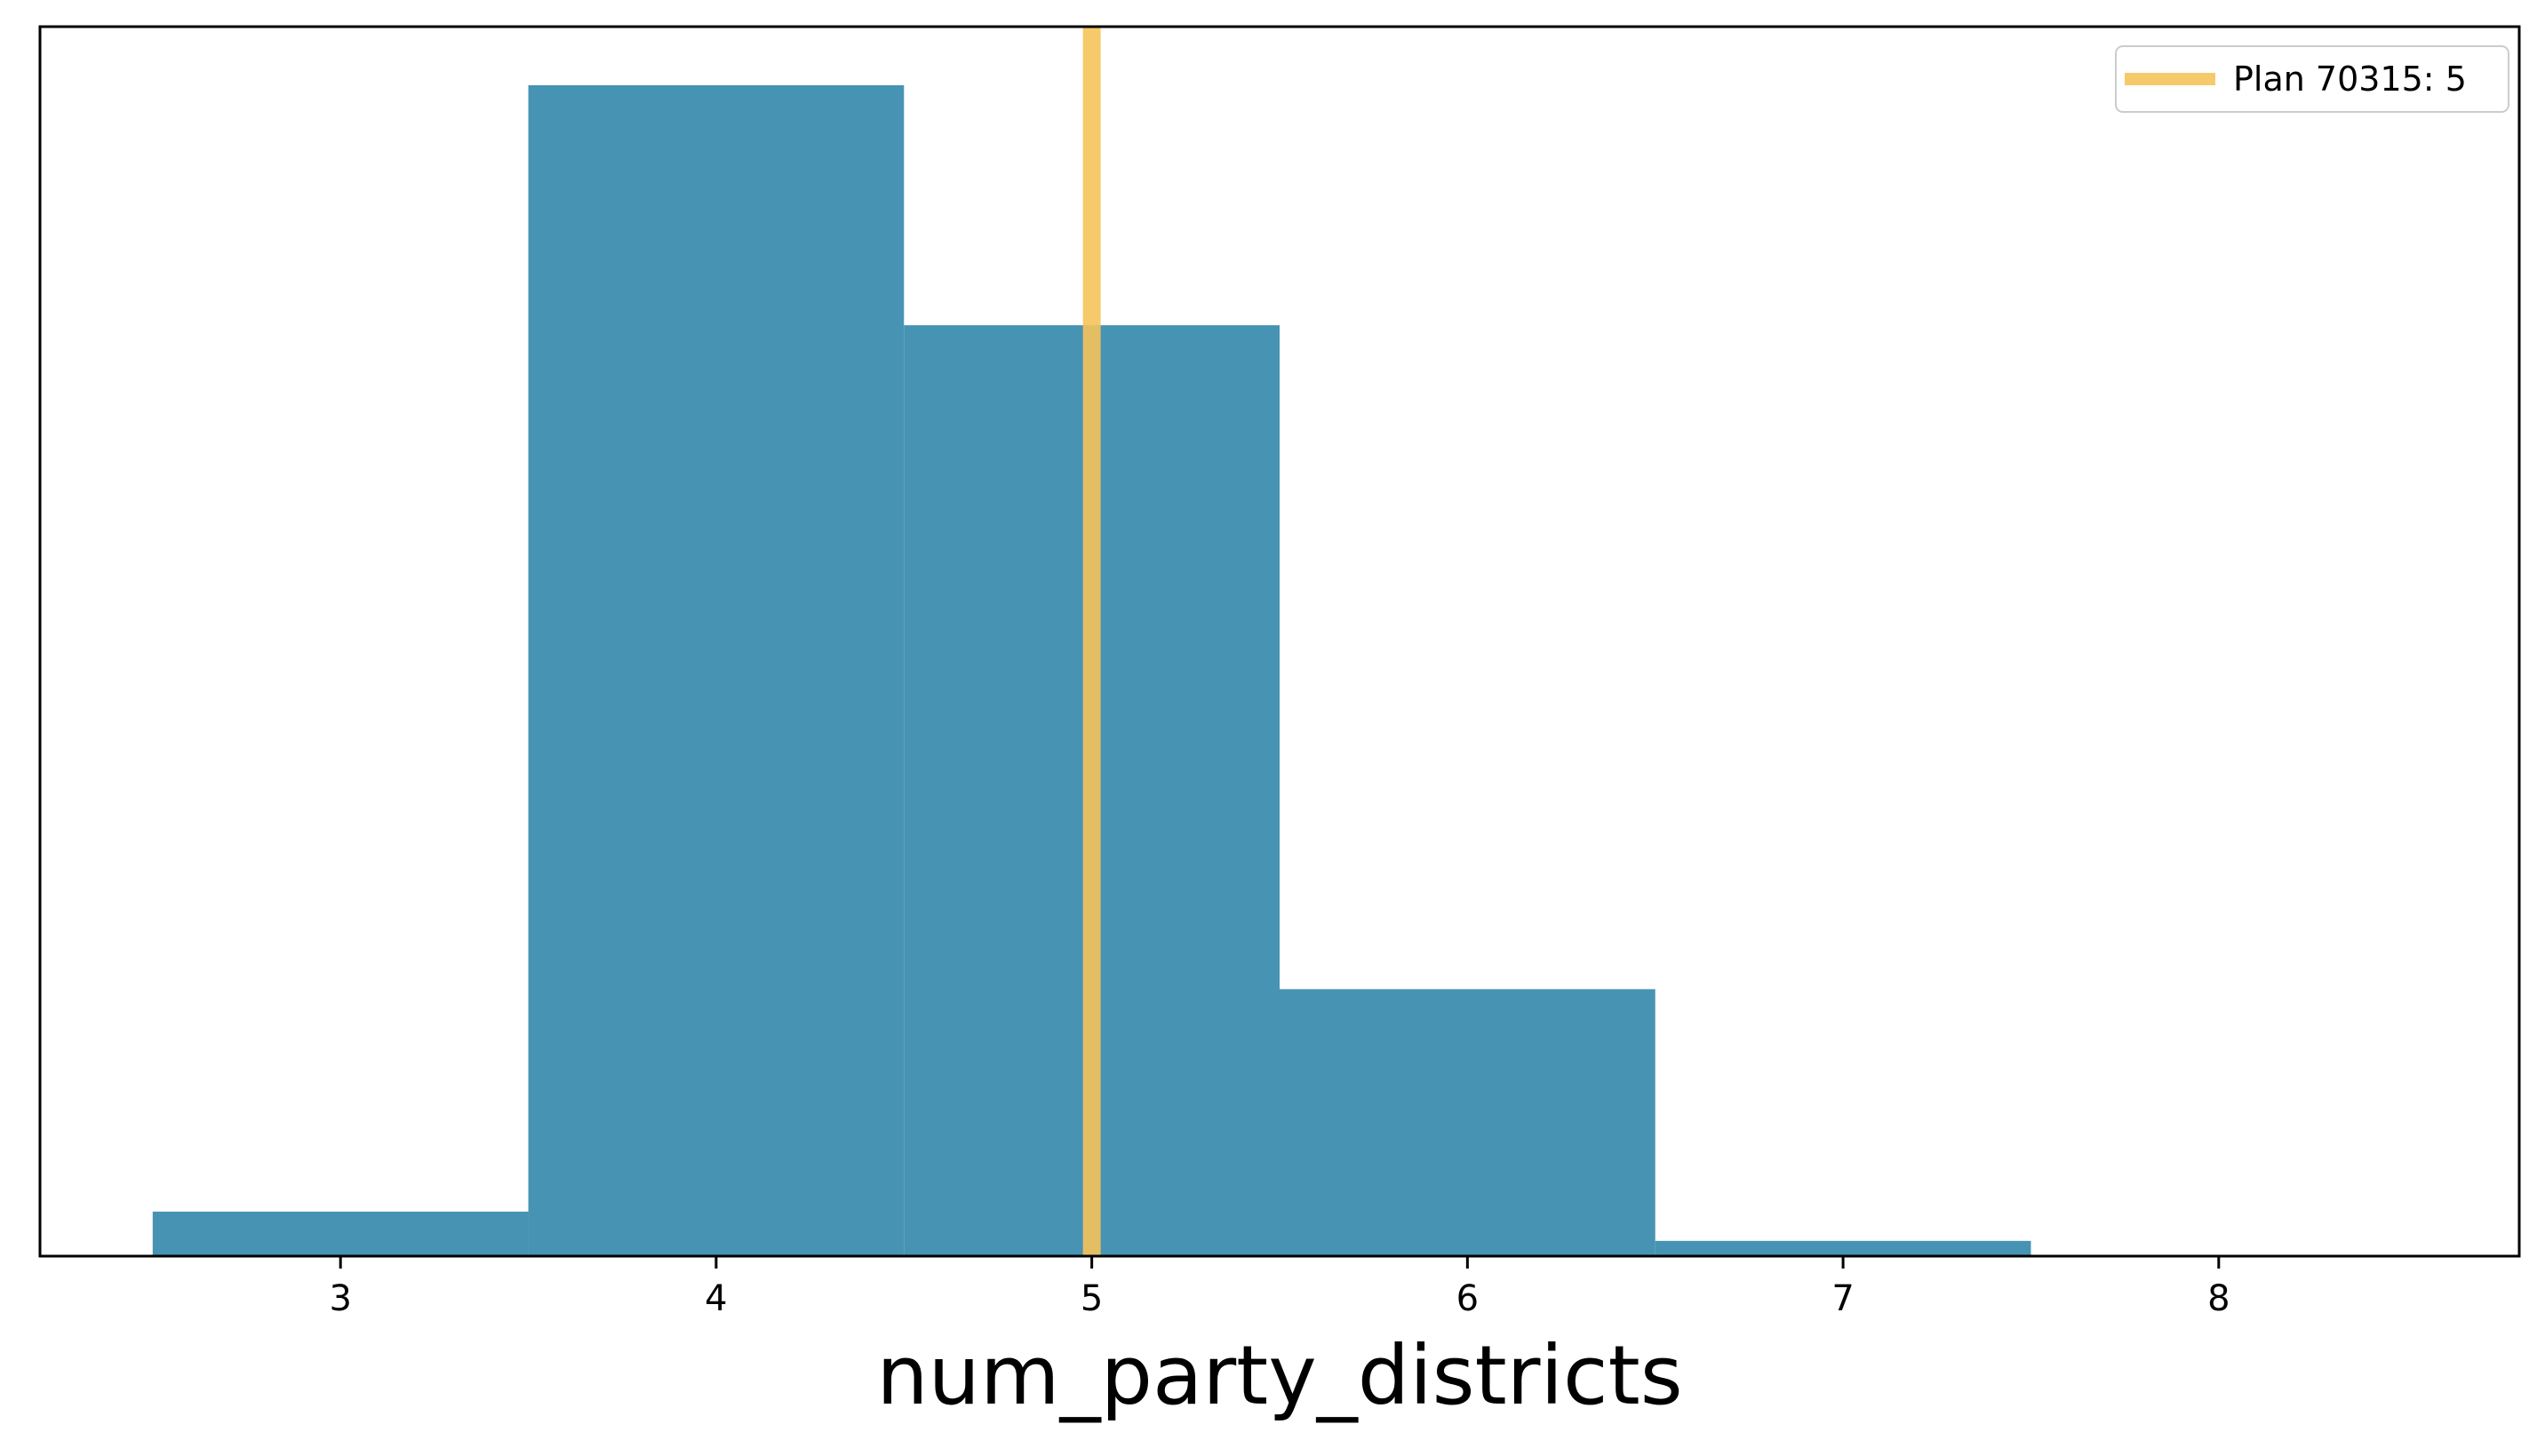 The image size is (2545, 1456). I want to click on x-axis-title: num_party_districts, so click(1279, 1375).